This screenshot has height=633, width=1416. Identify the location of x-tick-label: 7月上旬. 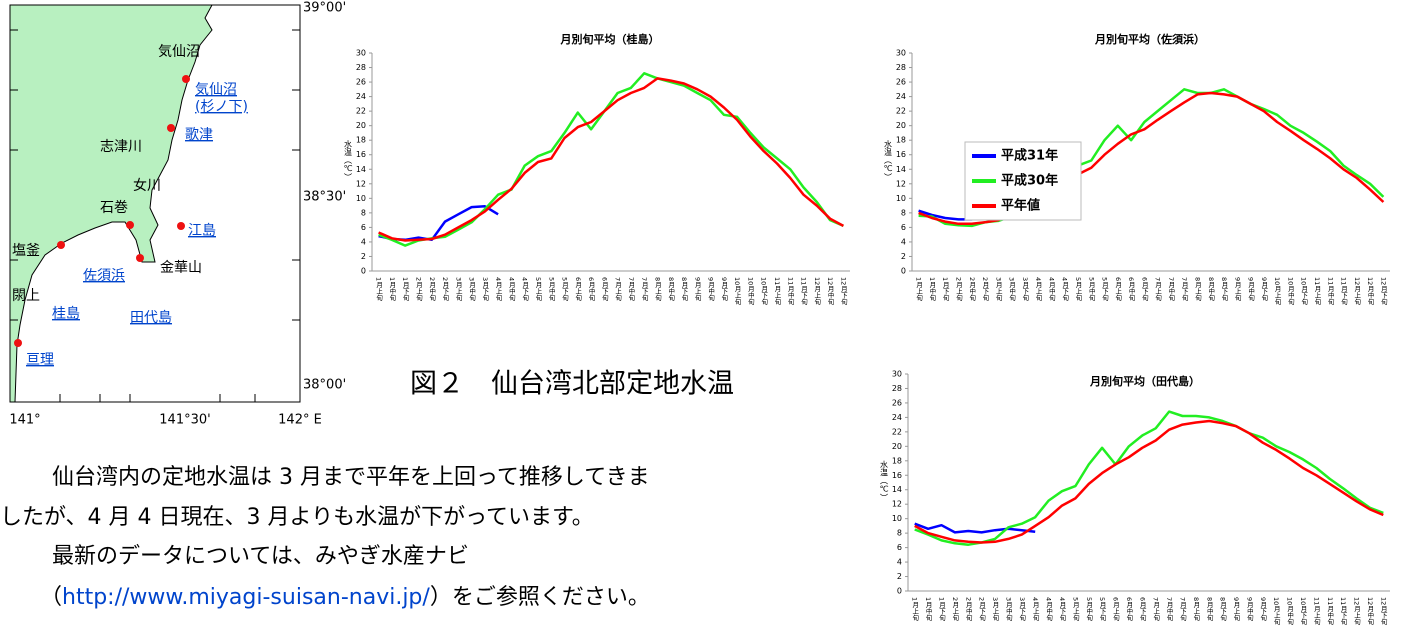
(1158, 289).